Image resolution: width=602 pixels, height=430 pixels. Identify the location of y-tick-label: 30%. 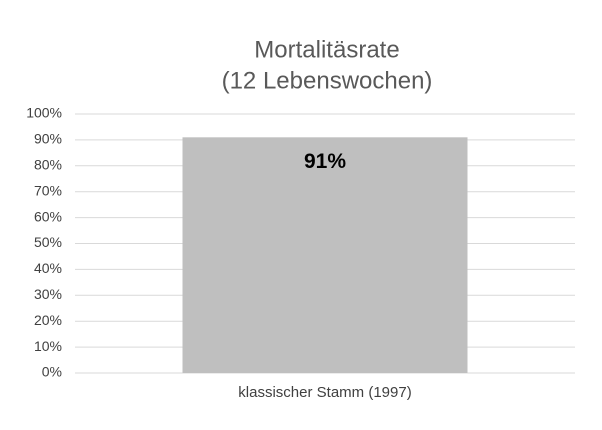
(48, 294).